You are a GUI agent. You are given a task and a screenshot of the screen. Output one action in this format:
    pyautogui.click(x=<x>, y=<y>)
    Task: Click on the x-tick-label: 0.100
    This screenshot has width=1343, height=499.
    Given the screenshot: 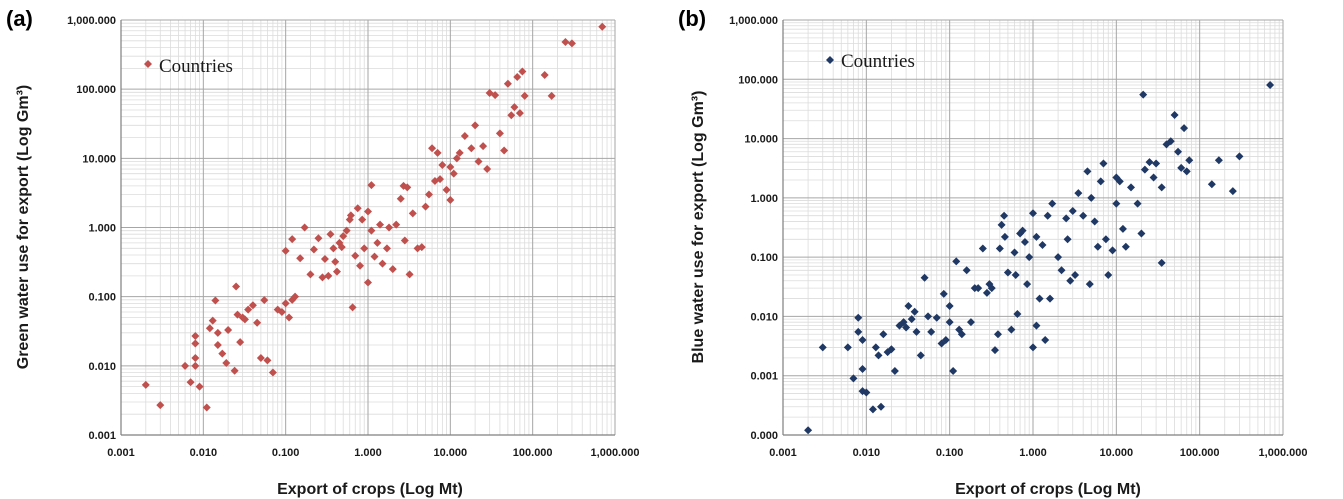 What is the action you would take?
    pyautogui.click(x=286, y=453)
    